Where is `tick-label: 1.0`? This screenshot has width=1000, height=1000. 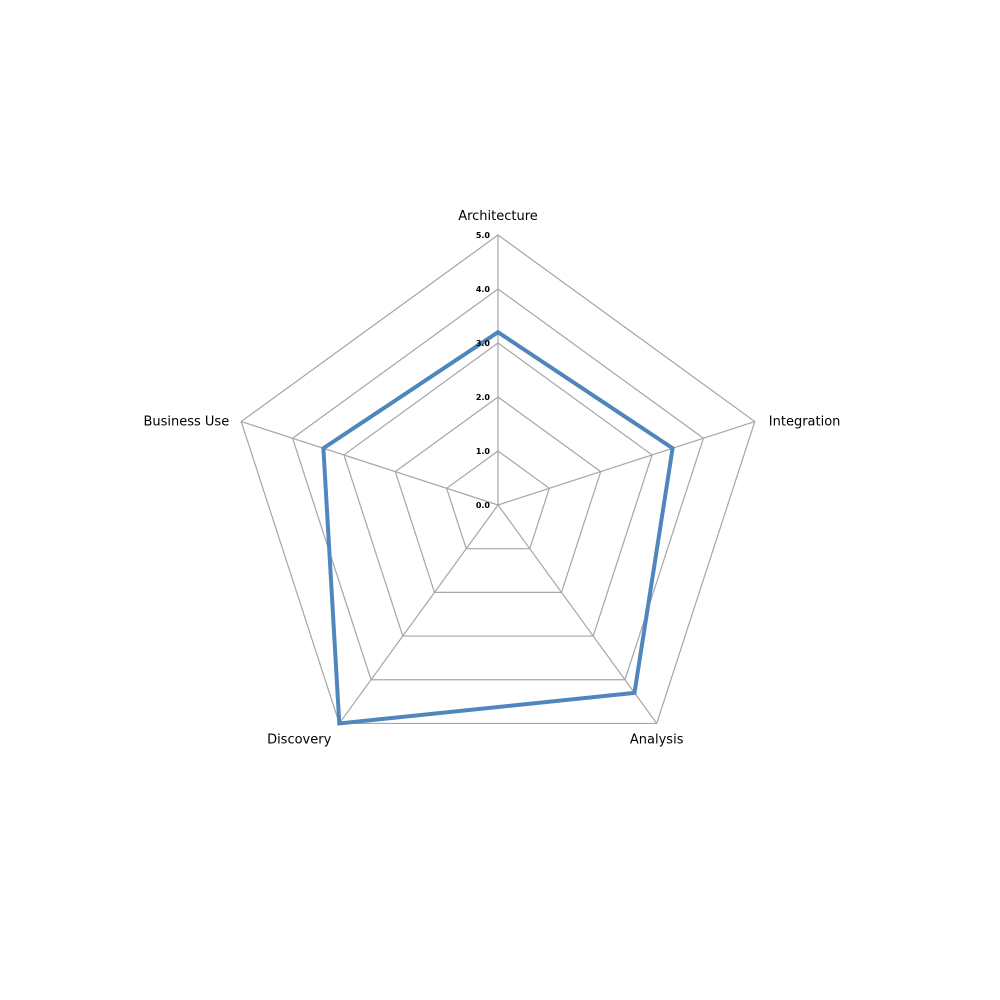 tick-label: 1.0 is located at coordinates (483, 451).